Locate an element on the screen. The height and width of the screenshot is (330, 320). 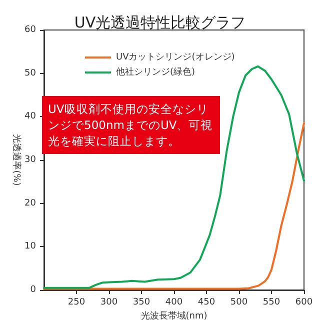
y-tick-label: 40 is located at coordinates (30, 117).